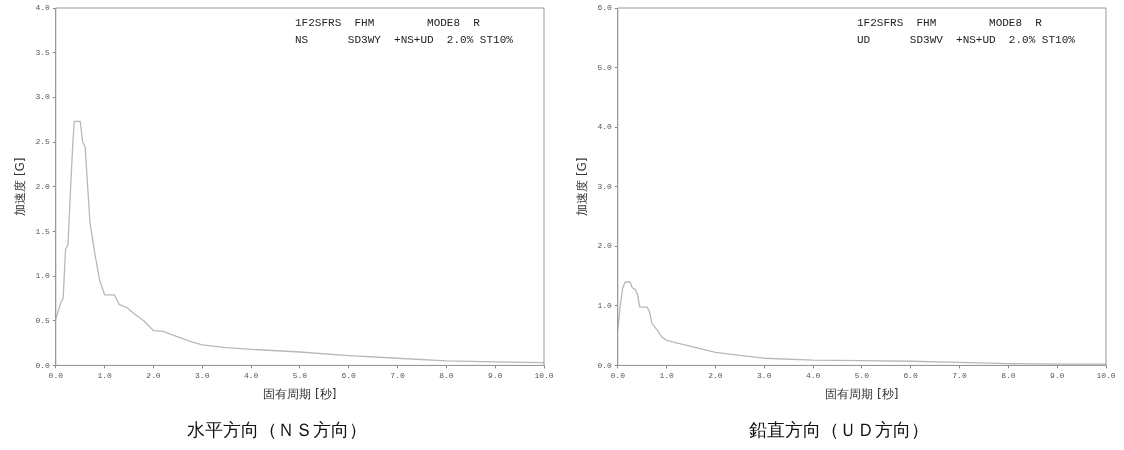 This screenshot has width=1124, height=450. What do you see at coordinates (42, 142) in the screenshot?
I see `y-tick-label: 2.5` at bounding box center [42, 142].